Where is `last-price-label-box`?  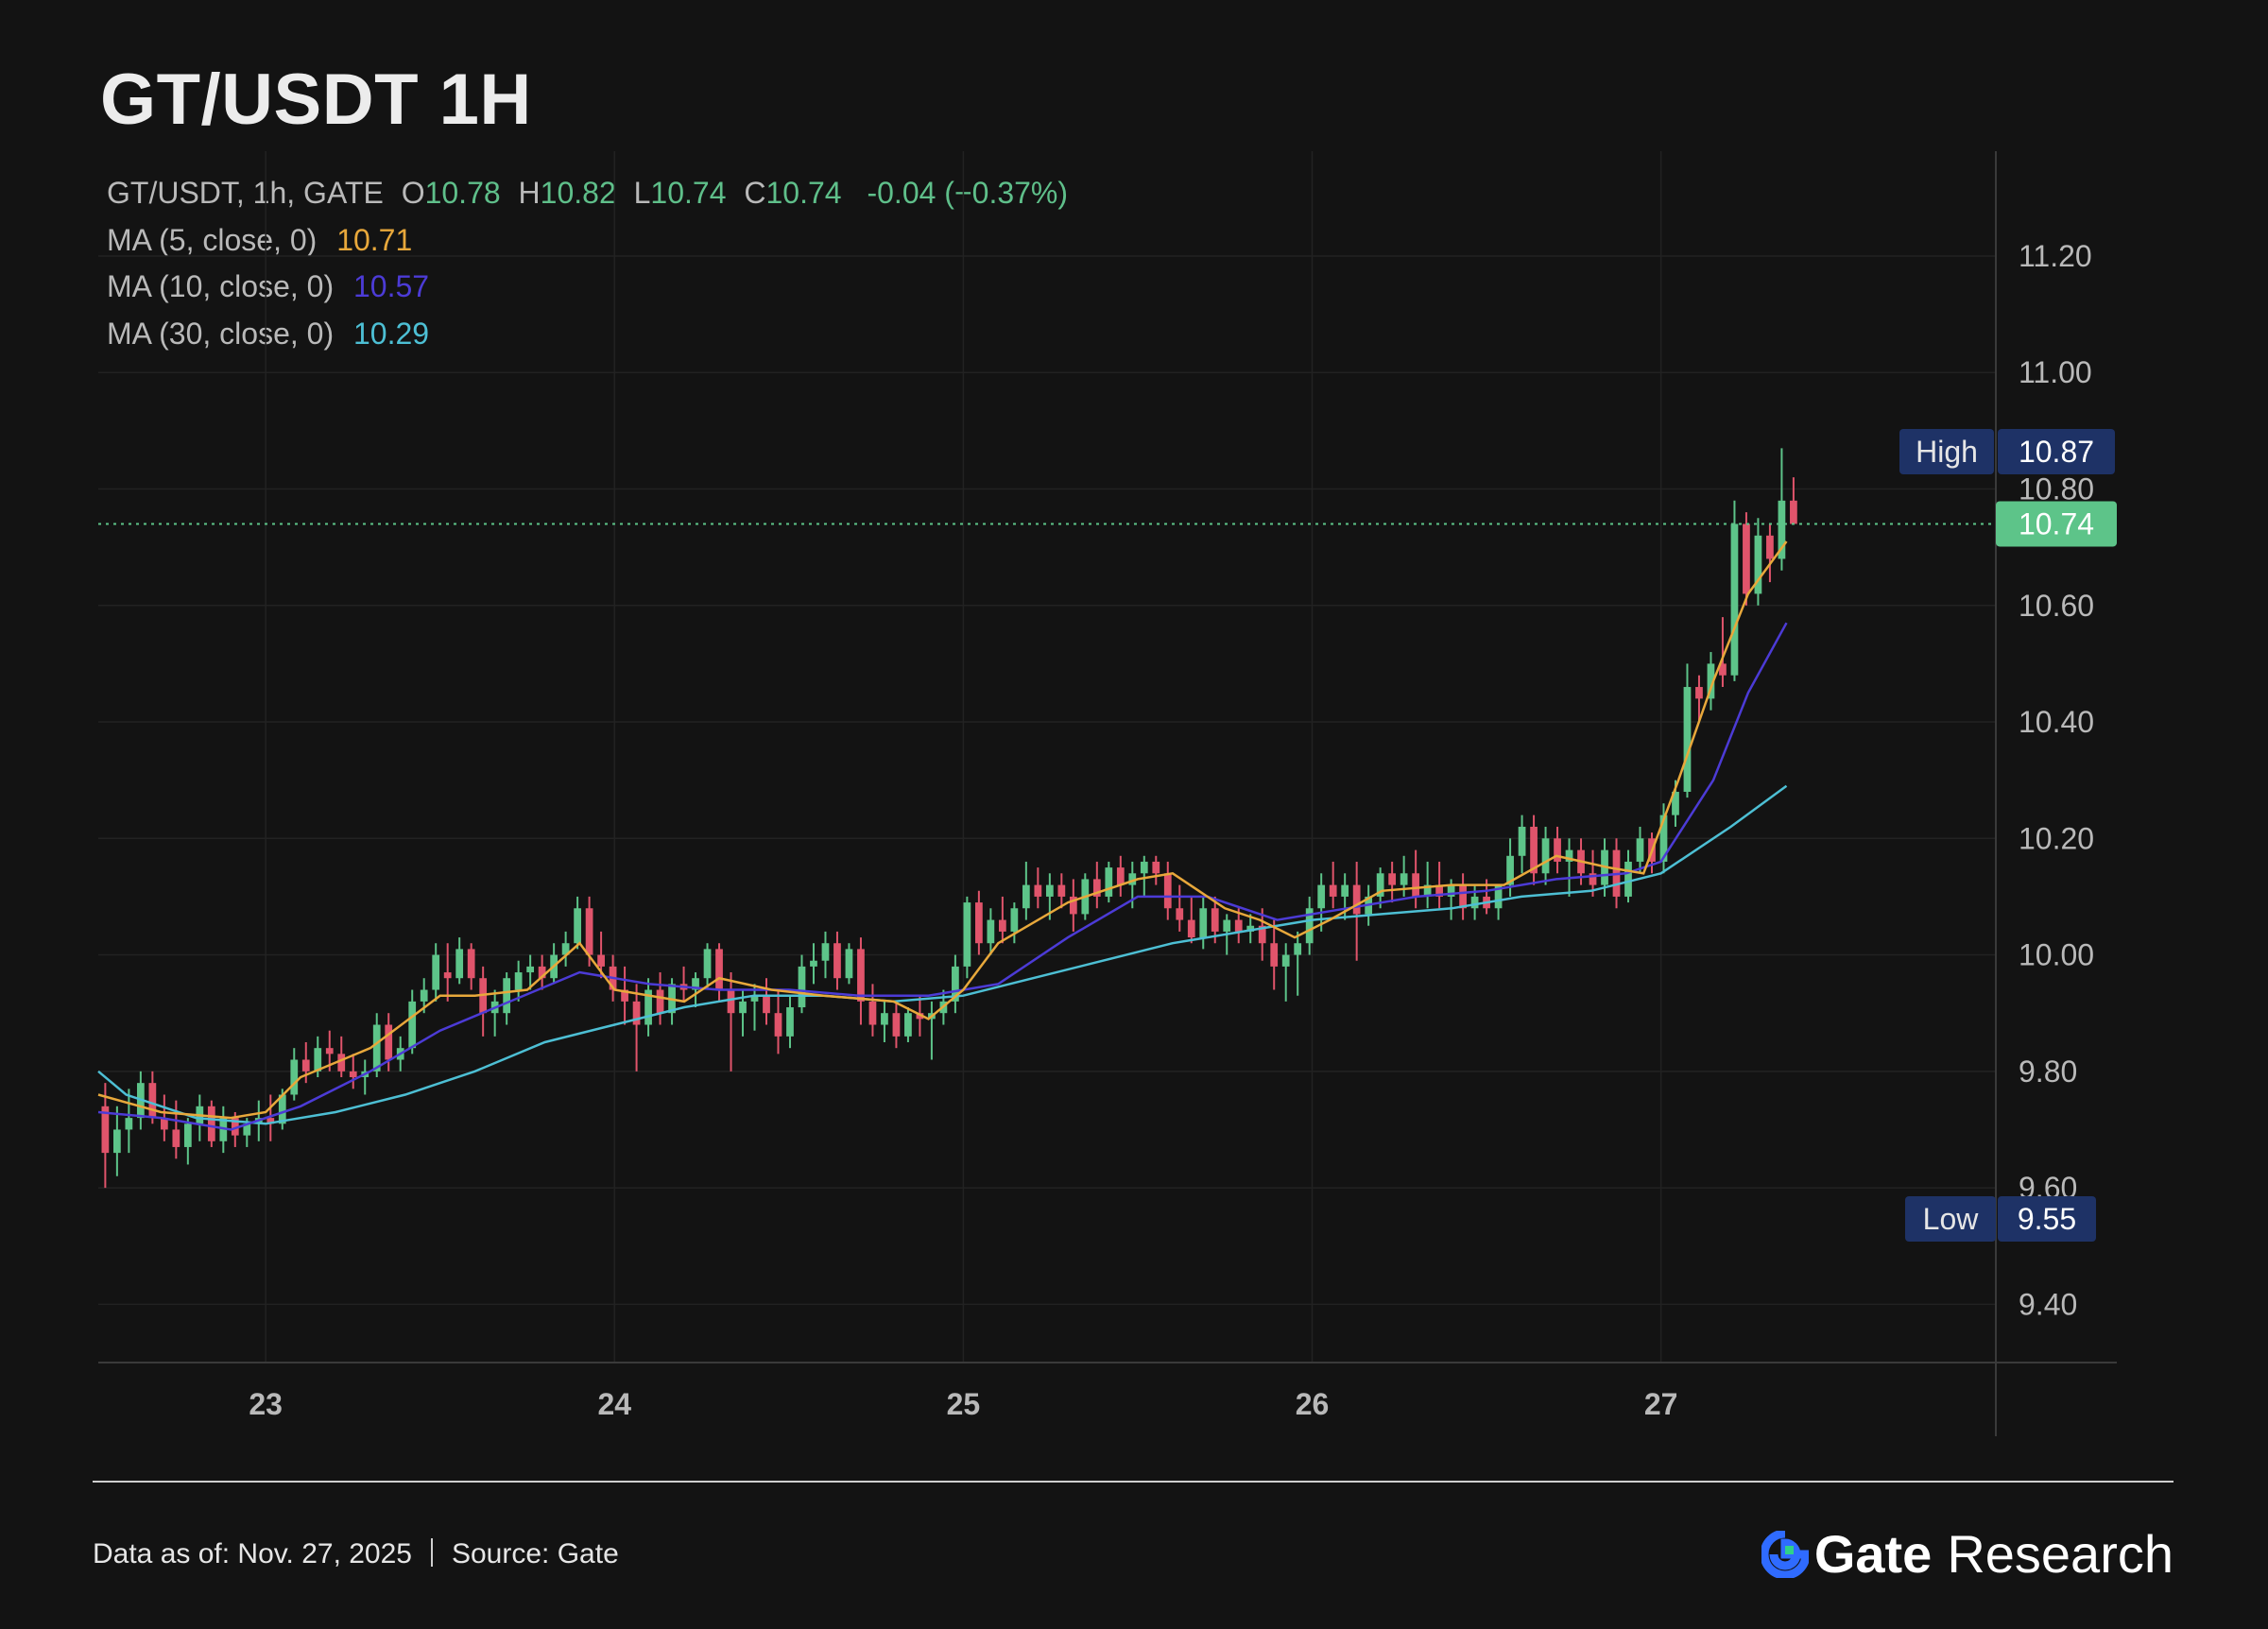 last-price-label-box is located at coordinates (2056, 524).